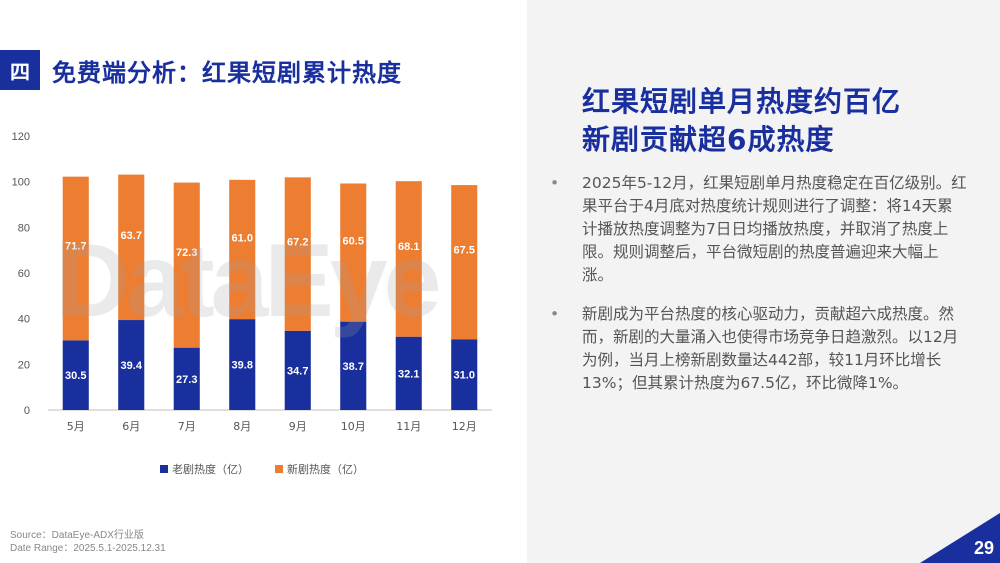 The image size is (1000, 563). Describe the element at coordinates (242, 239) in the screenshot. I see `data-label: 61.0` at that location.